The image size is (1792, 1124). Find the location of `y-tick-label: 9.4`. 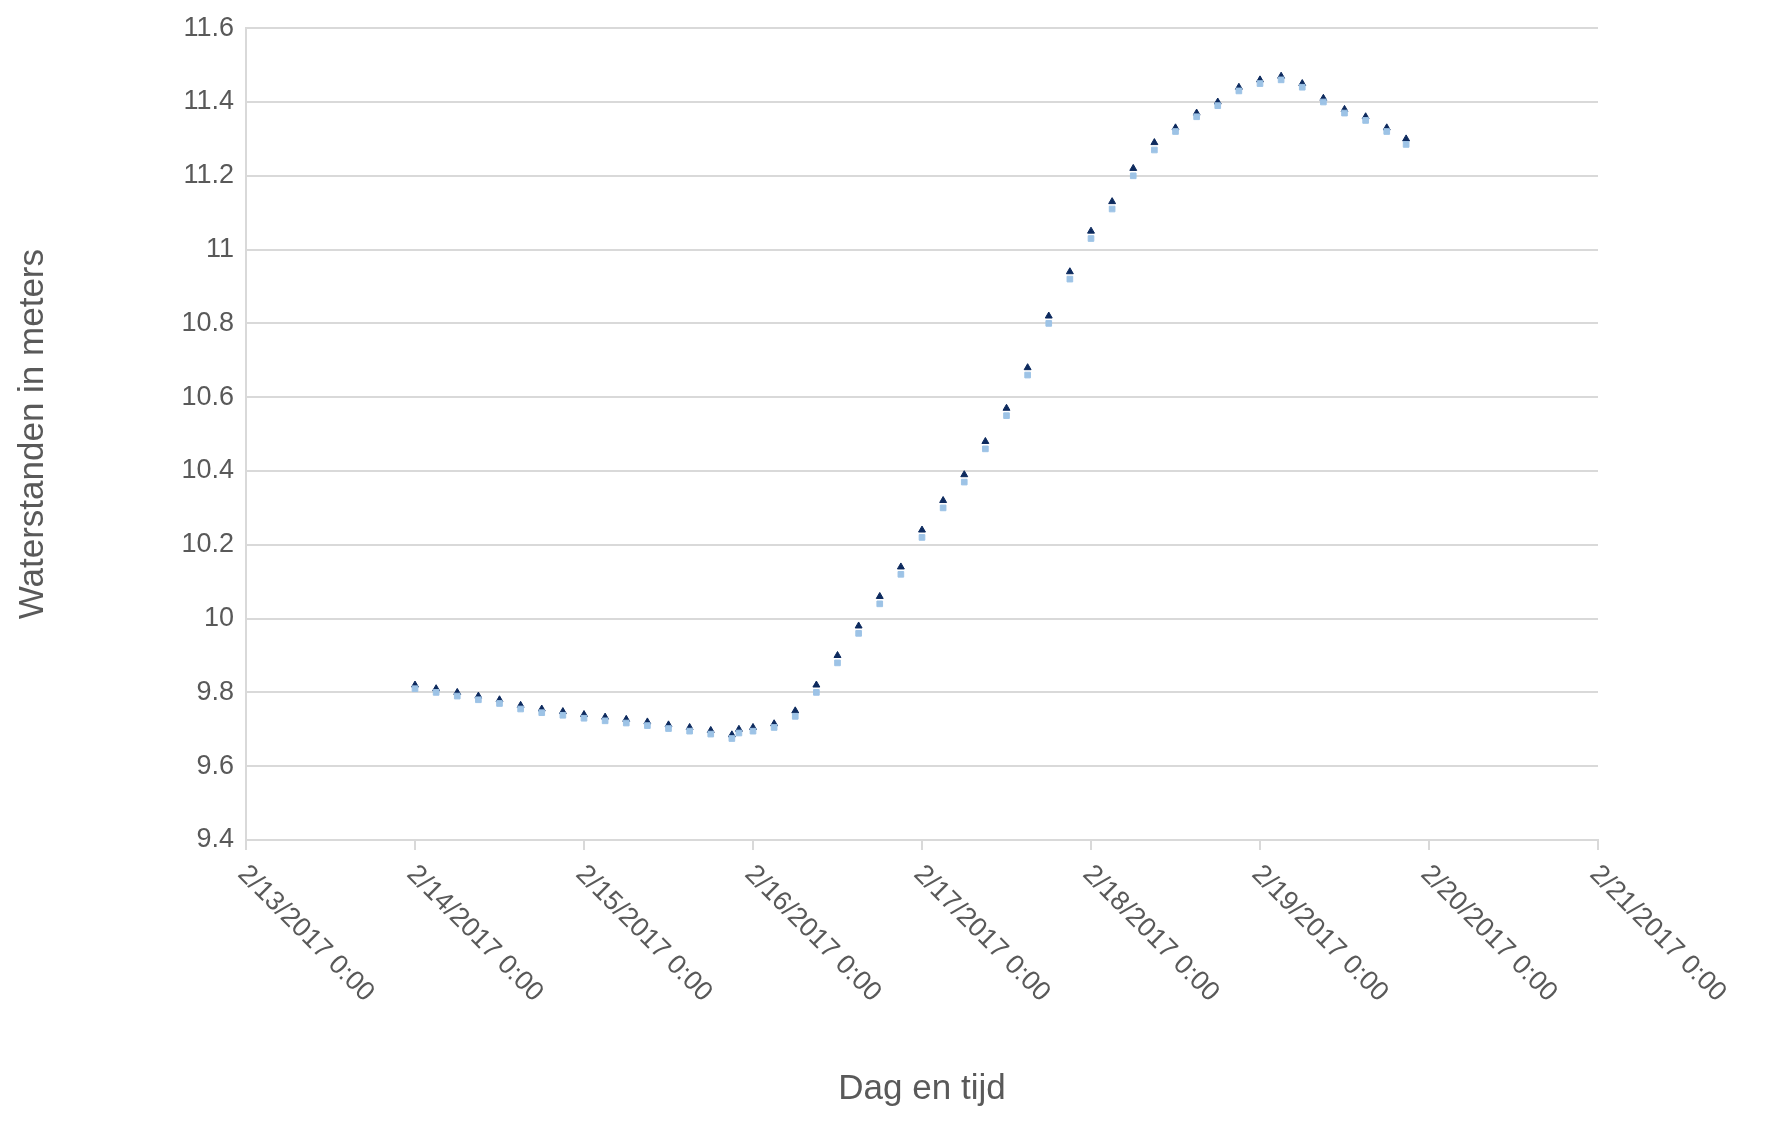

y-tick-label: 9.4 is located at coordinates (215, 838).